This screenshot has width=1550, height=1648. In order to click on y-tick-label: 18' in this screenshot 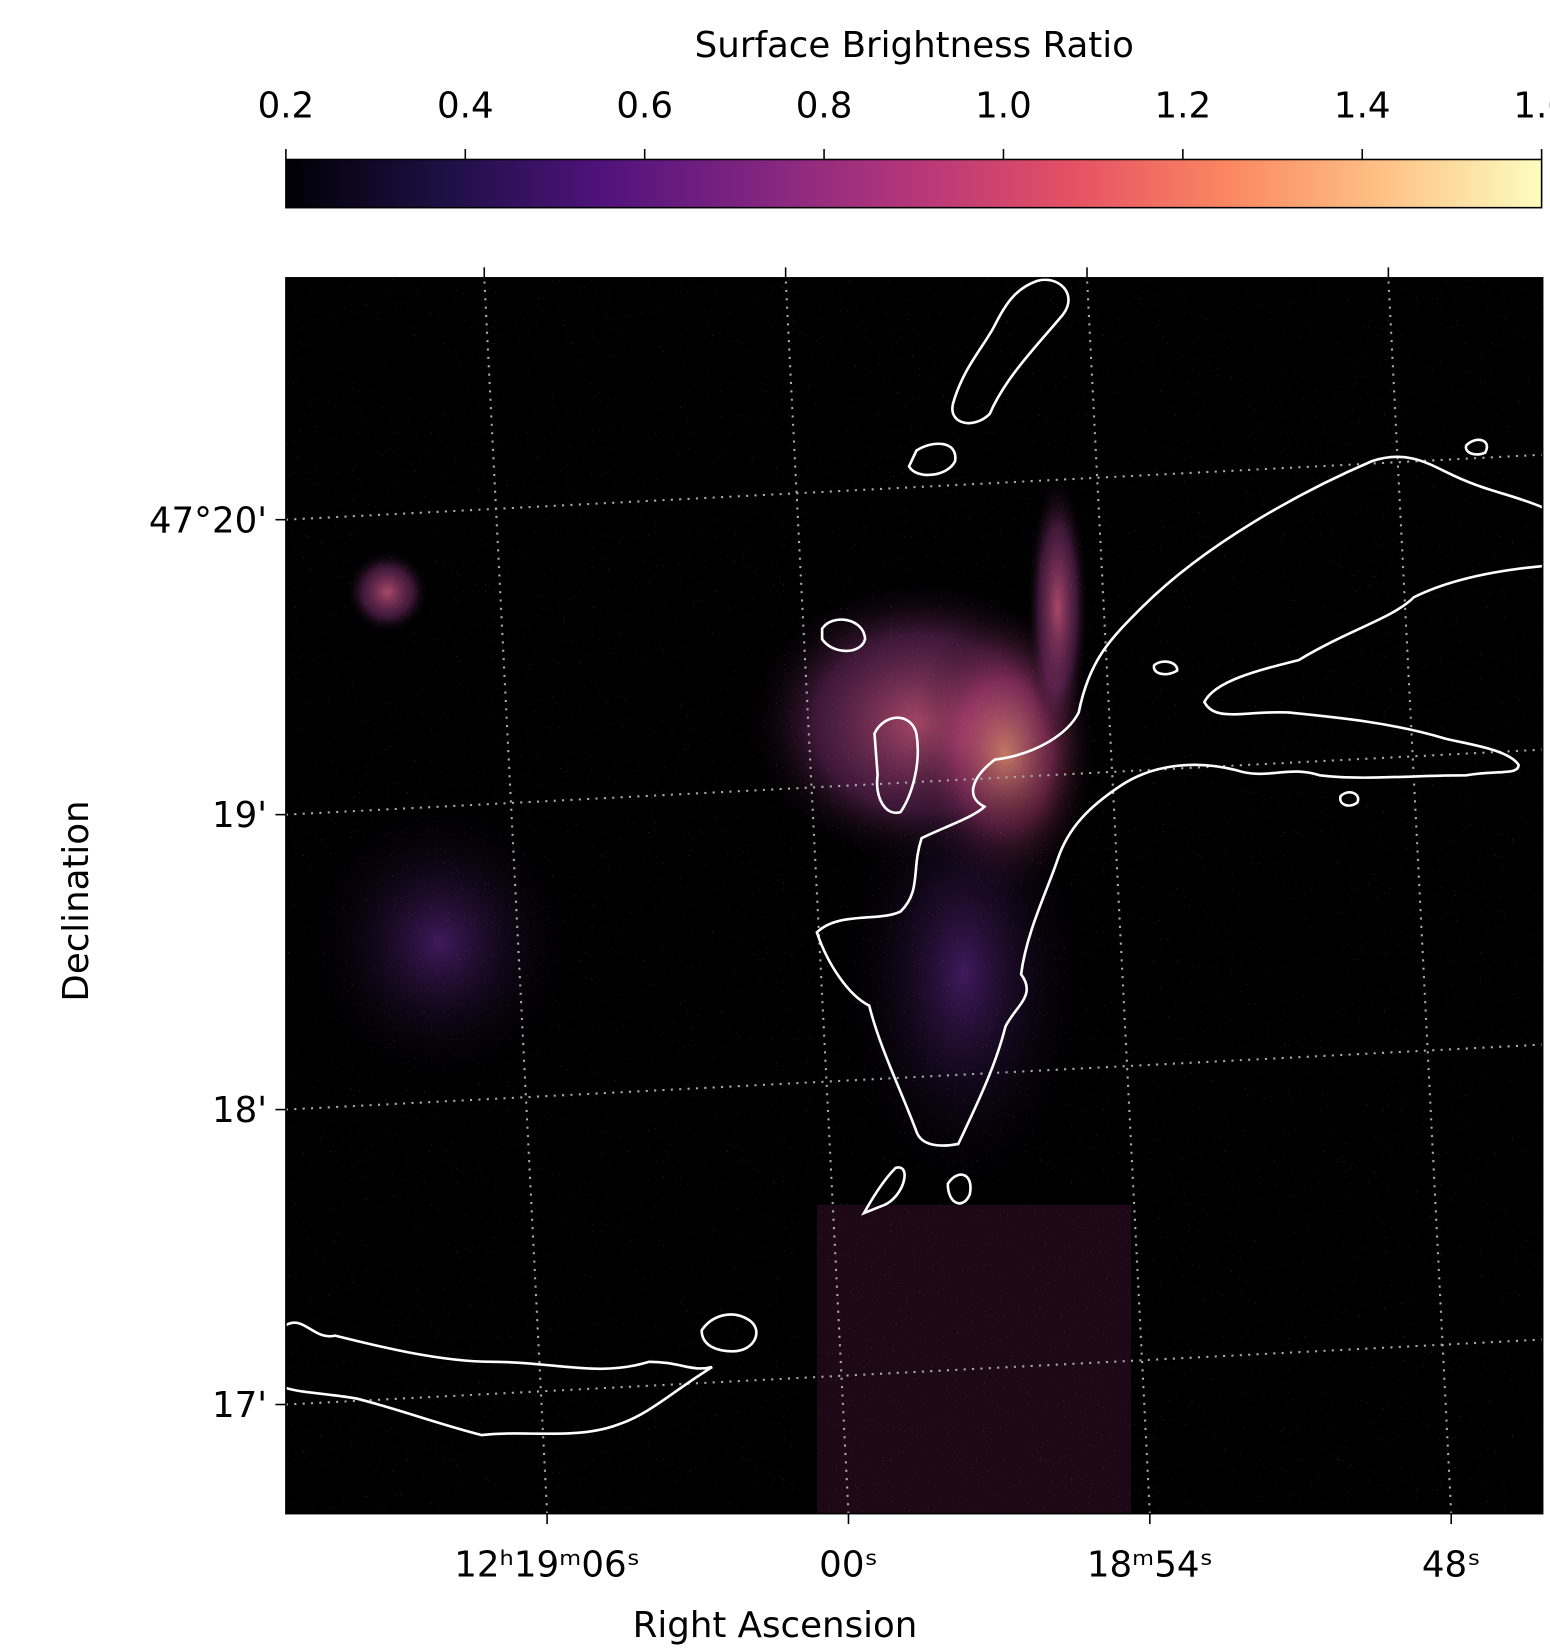, I will do `click(239, 1110)`.